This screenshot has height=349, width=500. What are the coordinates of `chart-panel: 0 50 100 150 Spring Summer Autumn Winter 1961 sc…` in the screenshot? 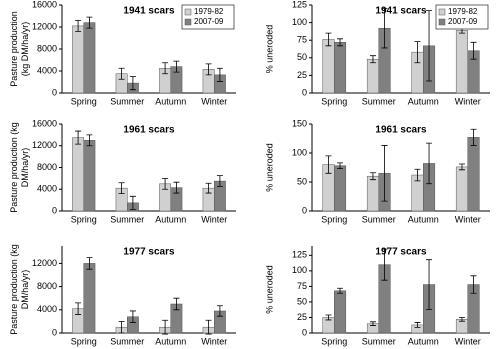 It's located at (377, 171).